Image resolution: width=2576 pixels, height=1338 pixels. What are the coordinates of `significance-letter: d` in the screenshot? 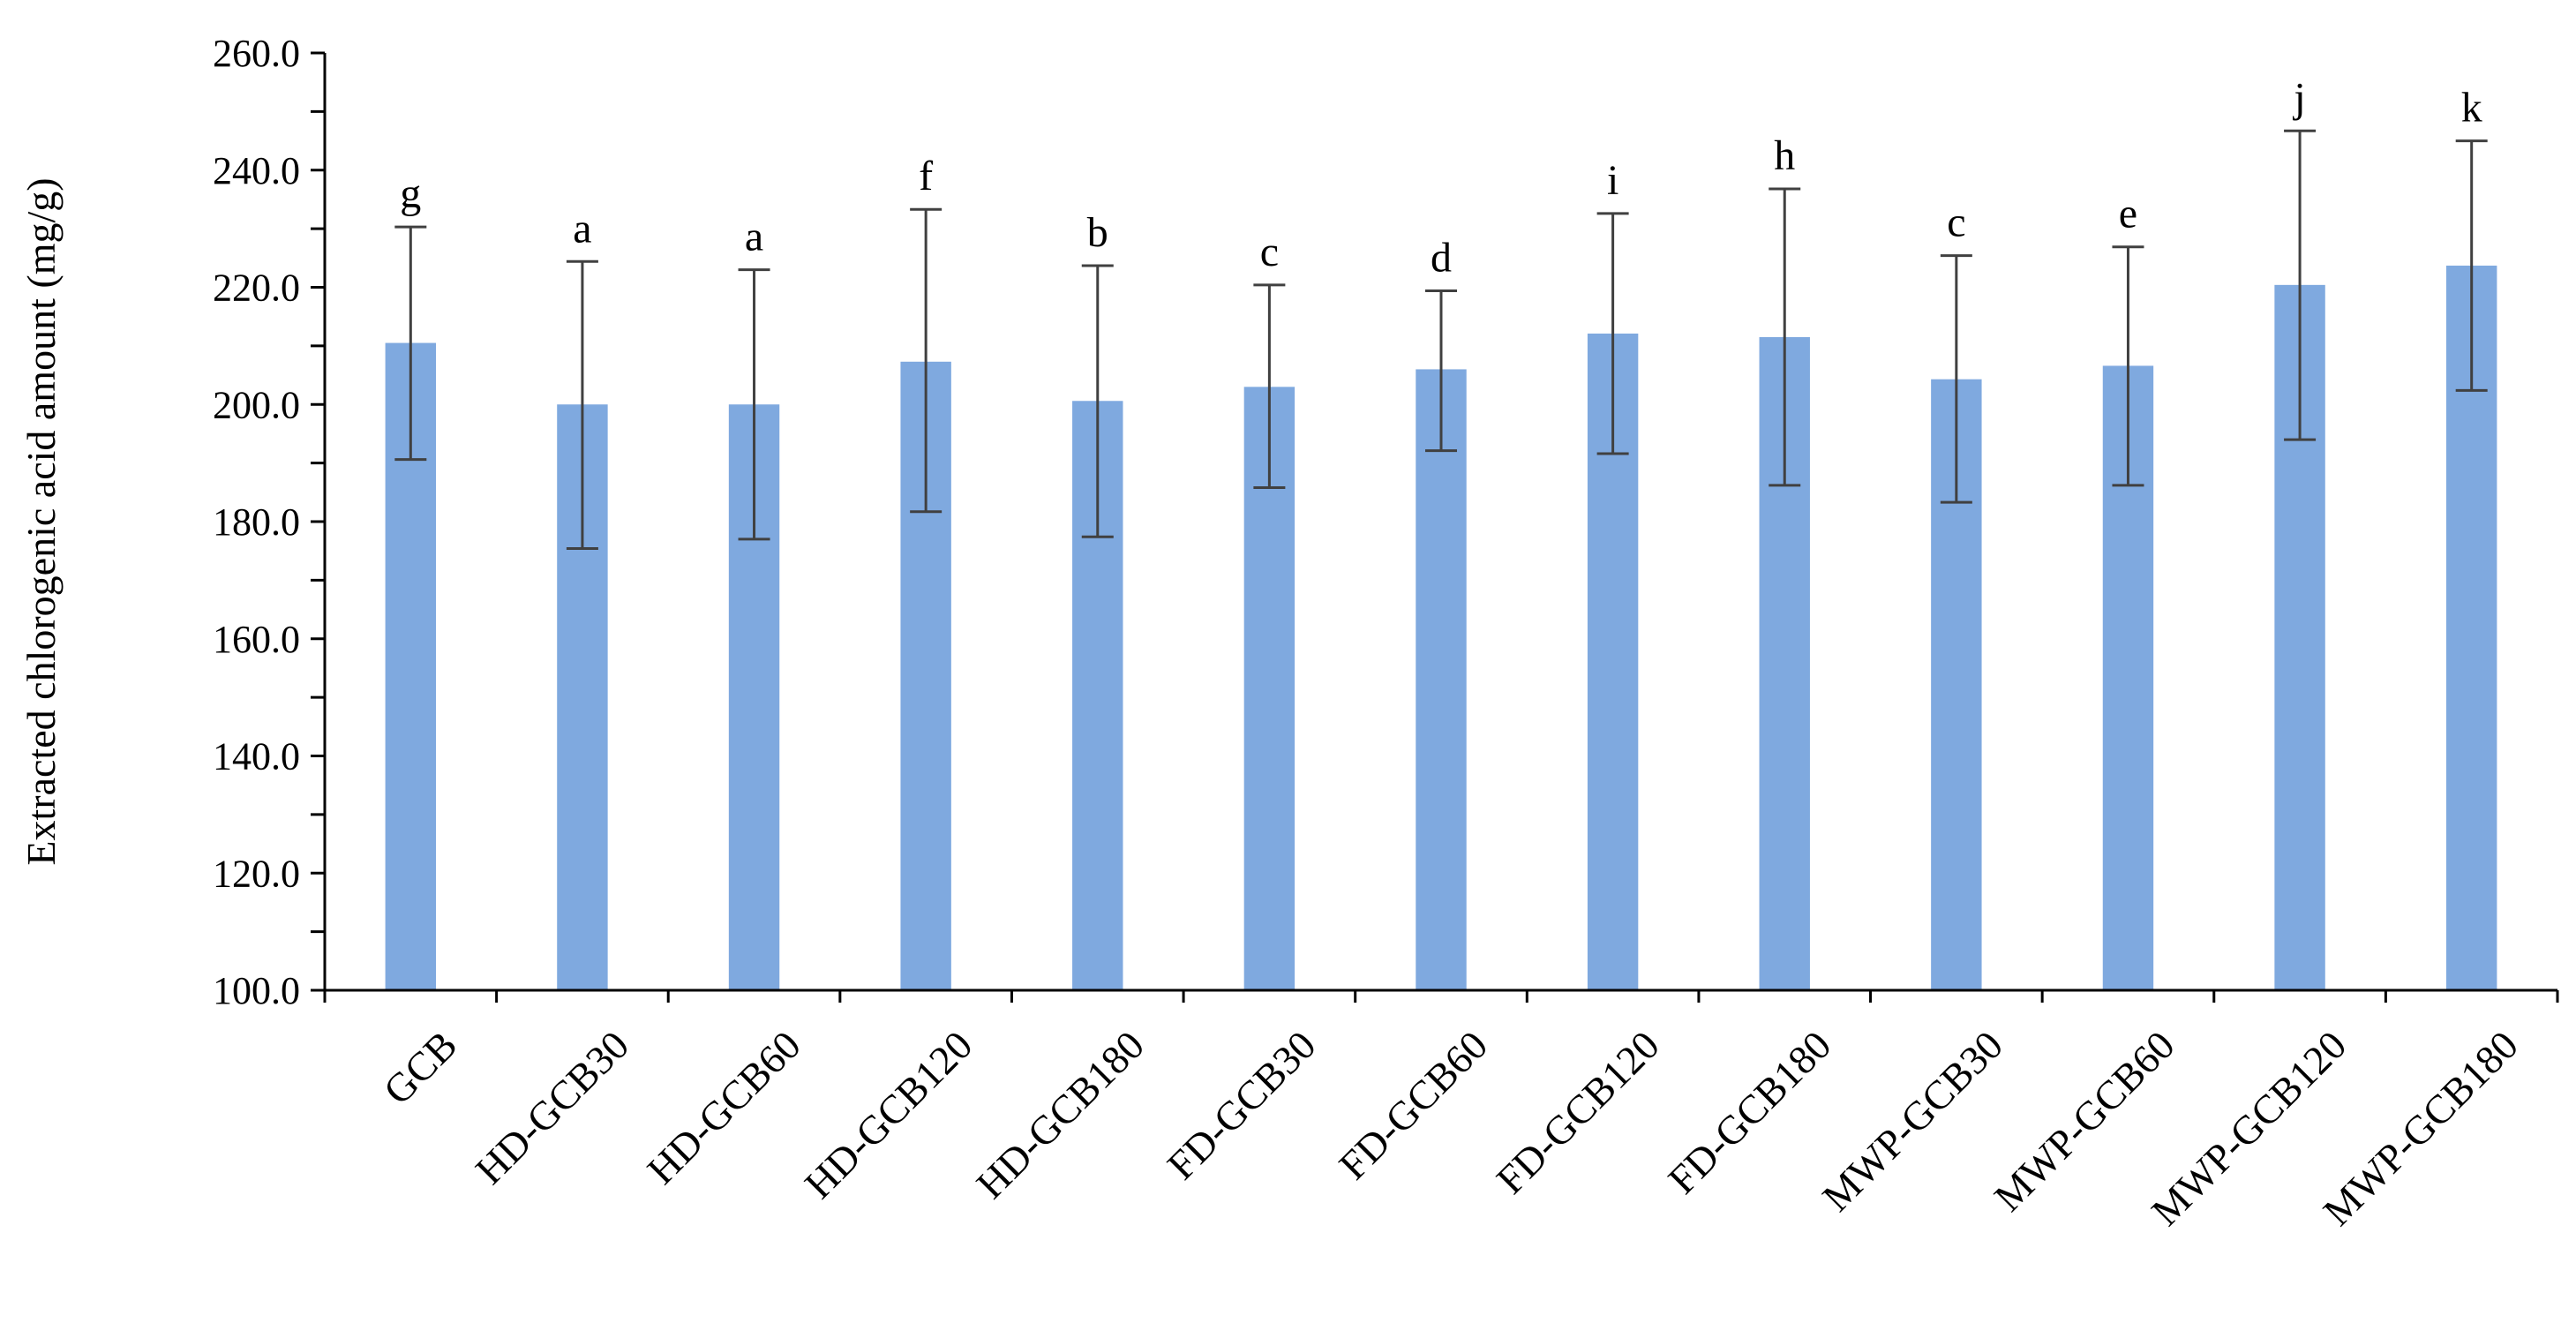 It's located at (1441, 258).